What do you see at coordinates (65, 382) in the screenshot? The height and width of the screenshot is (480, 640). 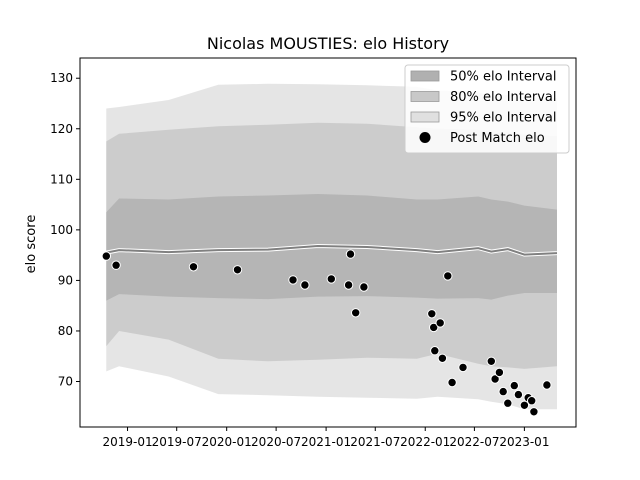 I see `y-tick-label: 70` at bounding box center [65, 382].